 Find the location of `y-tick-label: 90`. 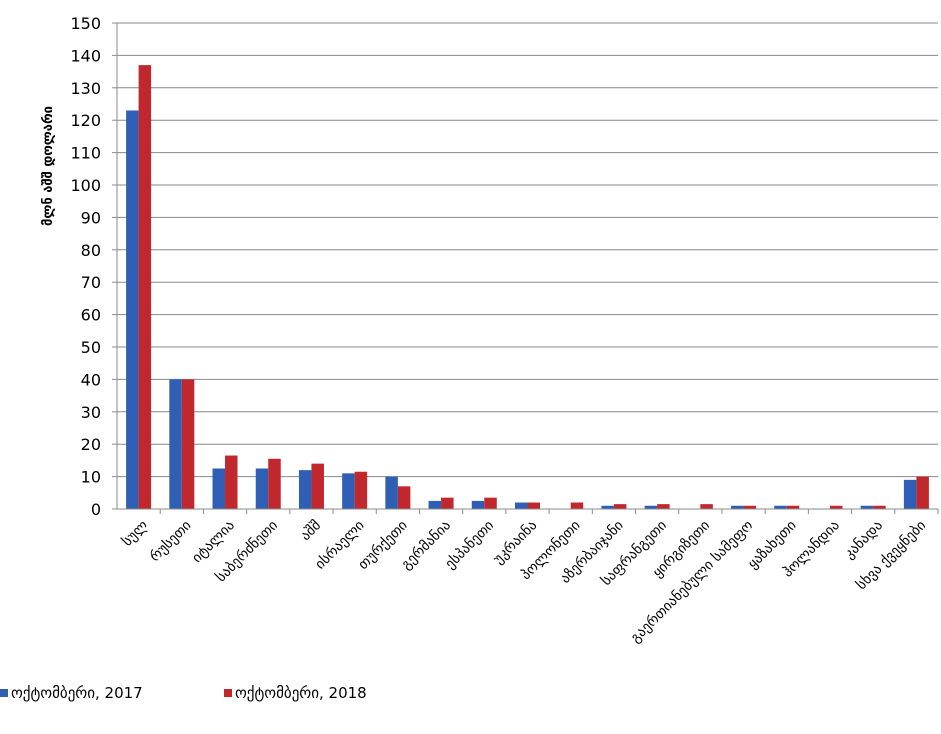

y-tick-label: 90 is located at coordinates (91, 217).